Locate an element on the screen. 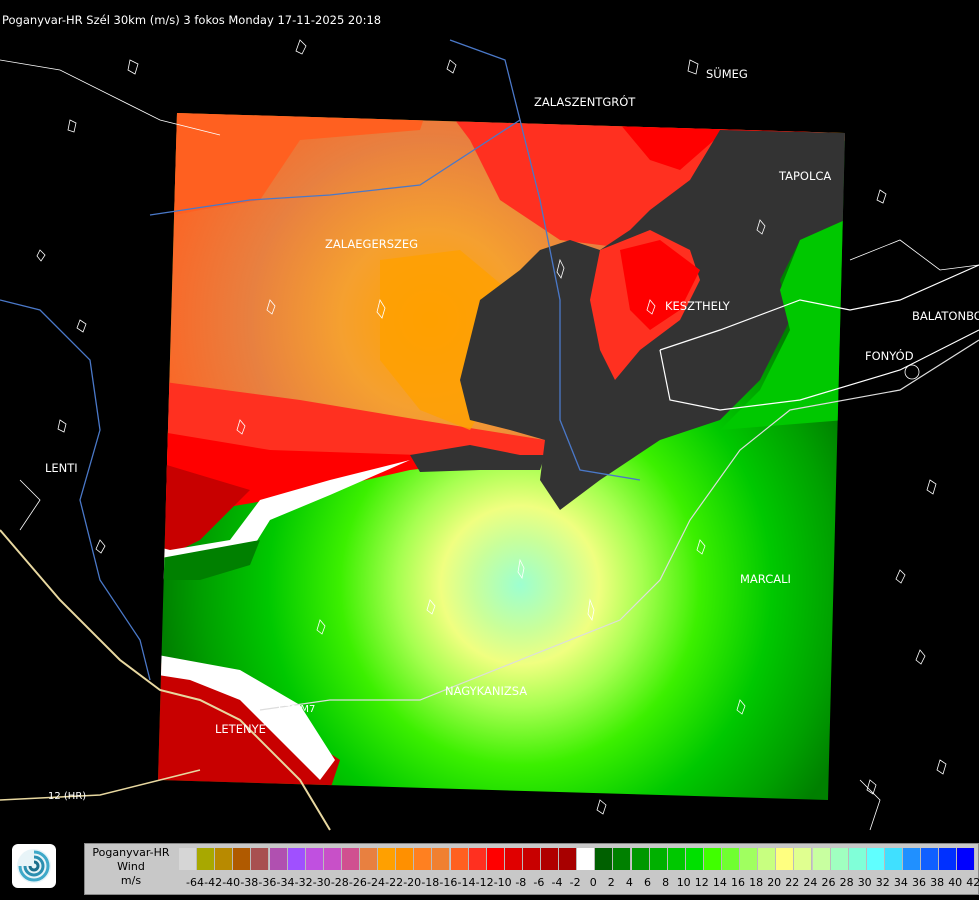 The width and height of the screenshot is (979, 900). legend-tick-label: 2 is located at coordinates (611, 882).